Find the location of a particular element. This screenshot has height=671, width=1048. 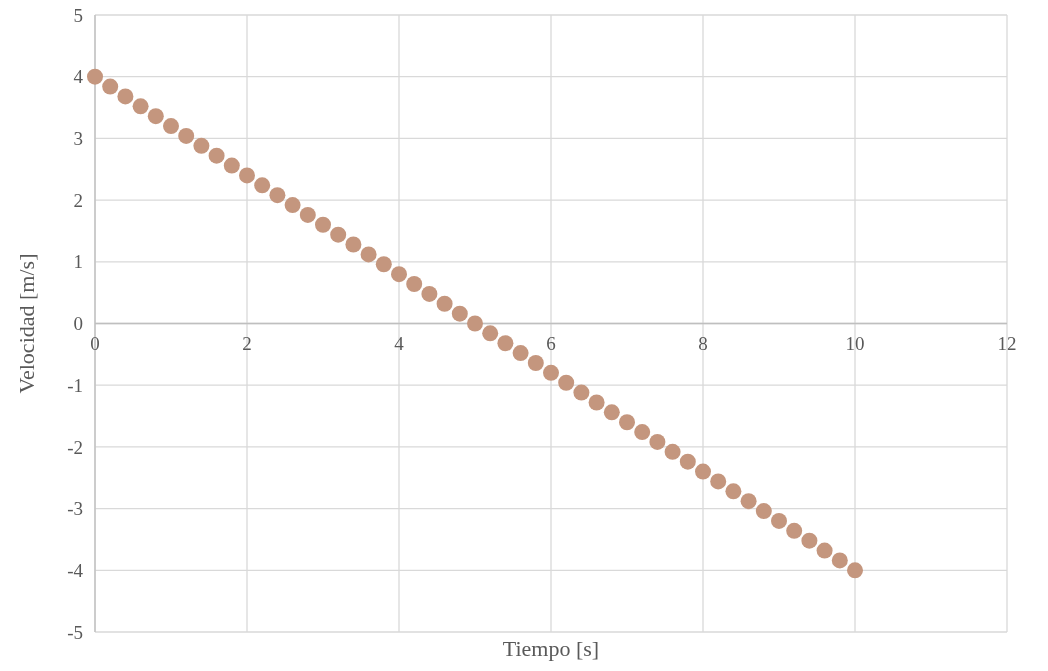

y-axis-title: Velocidad [m/s] is located at coordinates (26, 323).